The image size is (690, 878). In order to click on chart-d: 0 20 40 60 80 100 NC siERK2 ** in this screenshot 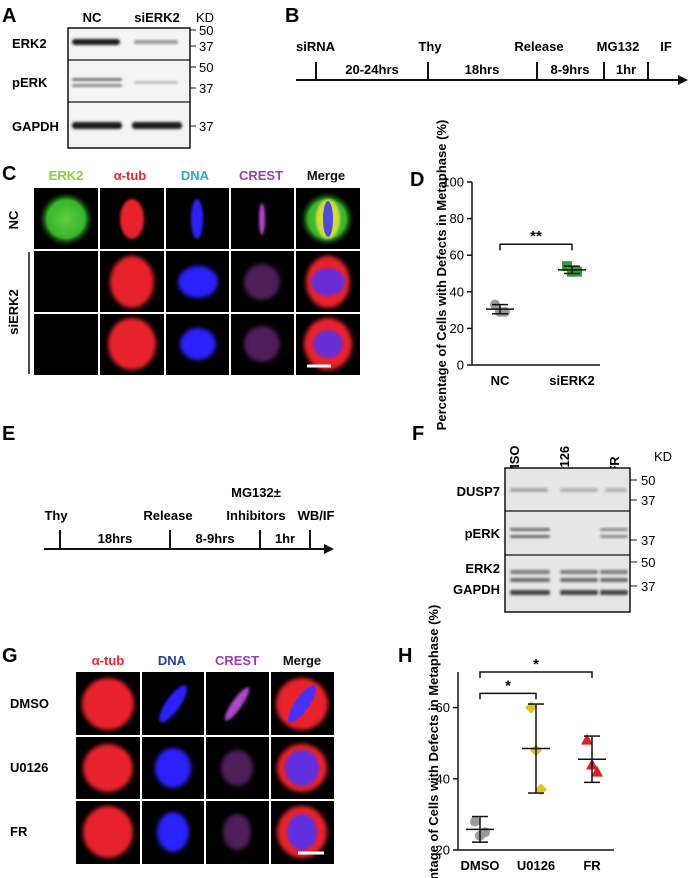, I will do `click(521, 281)`.